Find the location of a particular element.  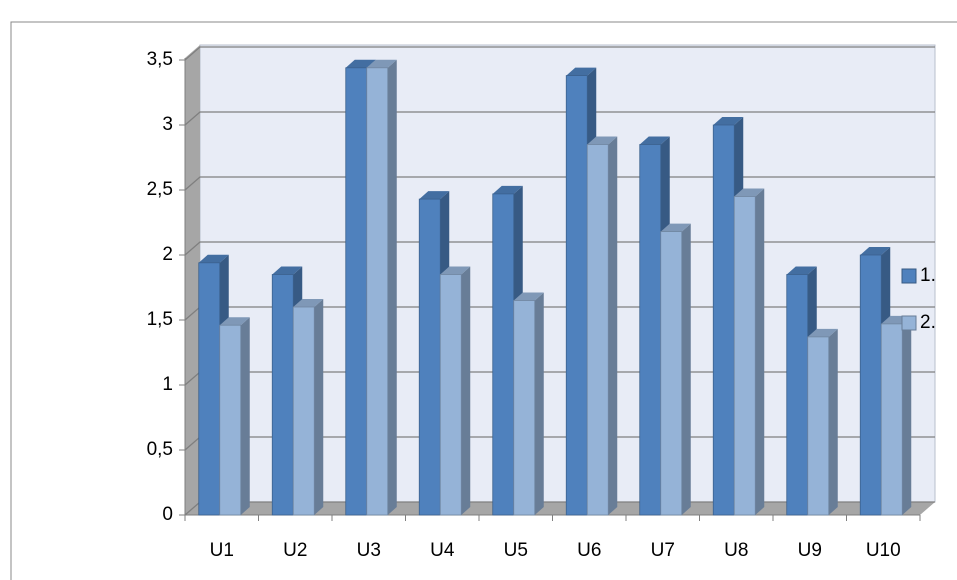

y-tick-label: 3,5 is located at coordinates (160, 59).